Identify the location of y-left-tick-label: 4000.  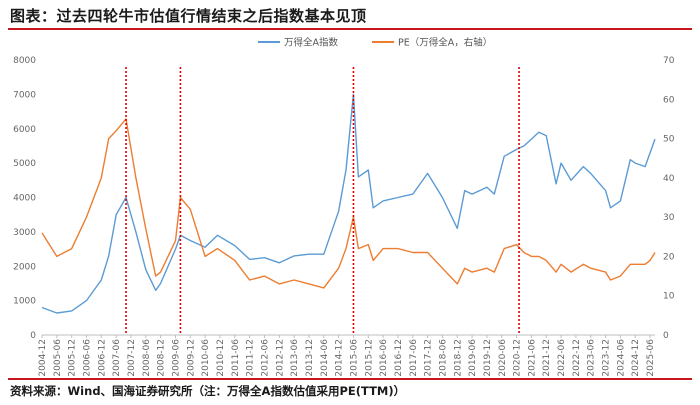
(24, 199).